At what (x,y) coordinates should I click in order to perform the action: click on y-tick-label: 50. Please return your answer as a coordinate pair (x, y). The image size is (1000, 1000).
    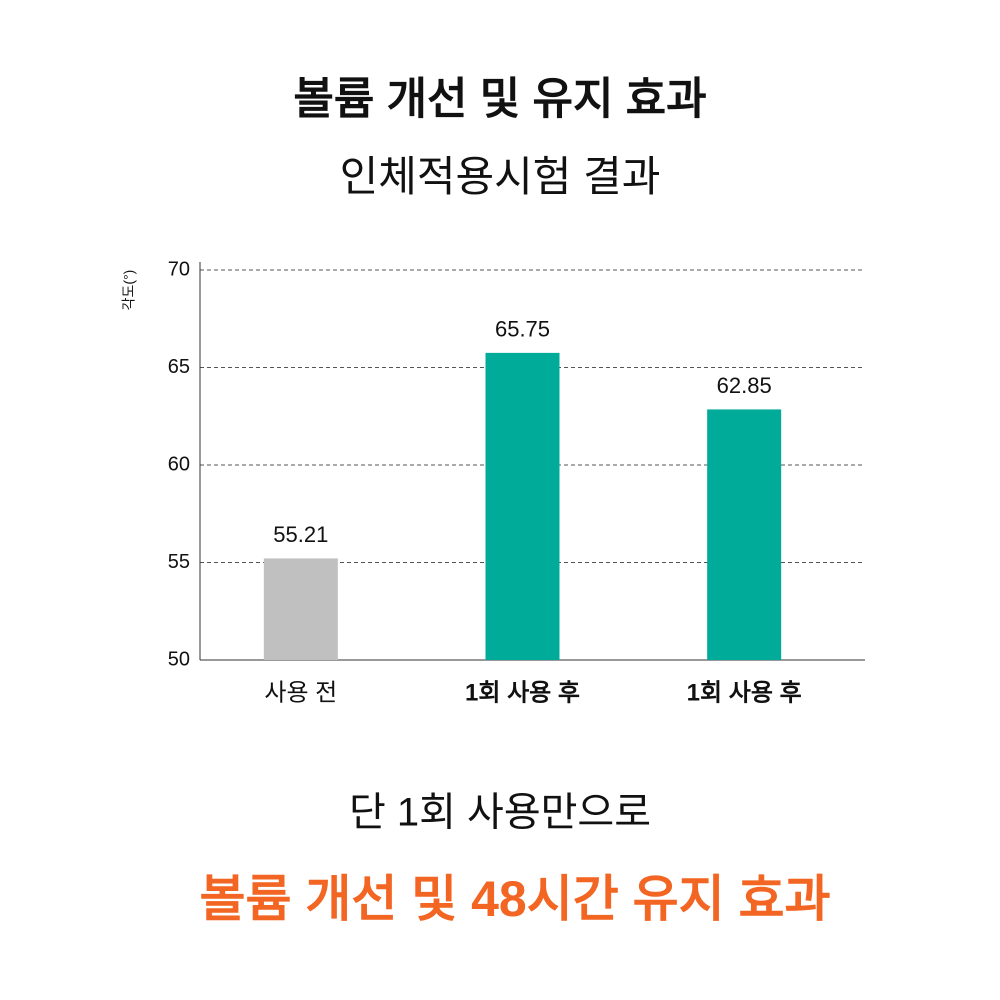
    Looking at the image, I should click on (179, 659).